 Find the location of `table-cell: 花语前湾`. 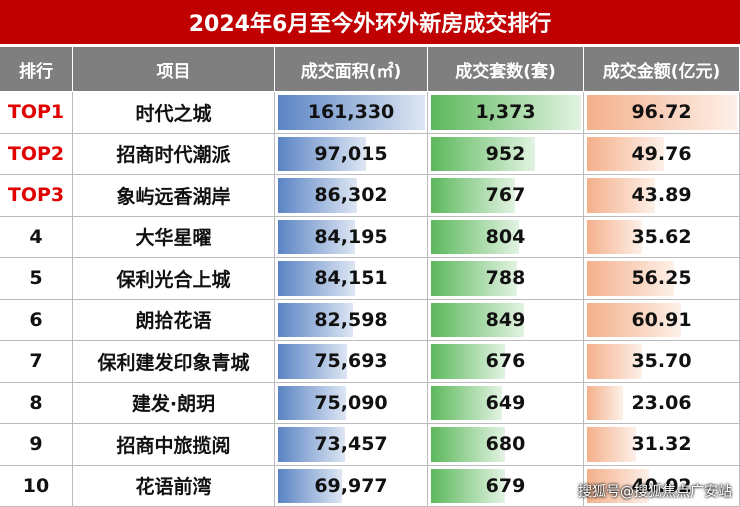

table-cell: 花语前湾 is located at coordinates (174, 486).